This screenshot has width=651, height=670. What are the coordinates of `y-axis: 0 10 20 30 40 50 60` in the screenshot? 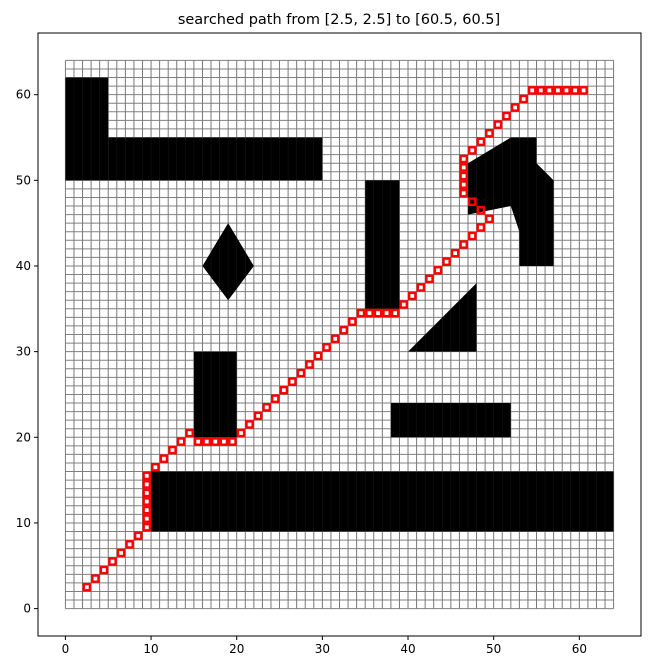 It's located at (27, 352).